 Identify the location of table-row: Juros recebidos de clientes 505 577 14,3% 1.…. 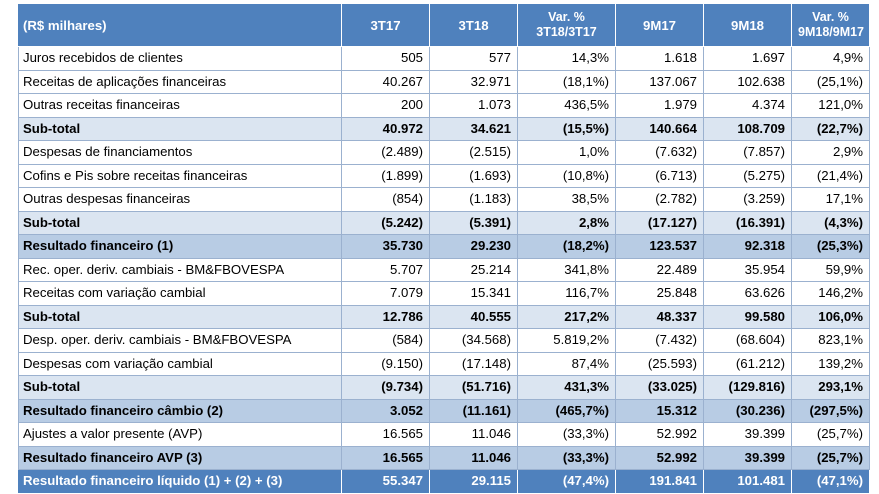
(444, 58).